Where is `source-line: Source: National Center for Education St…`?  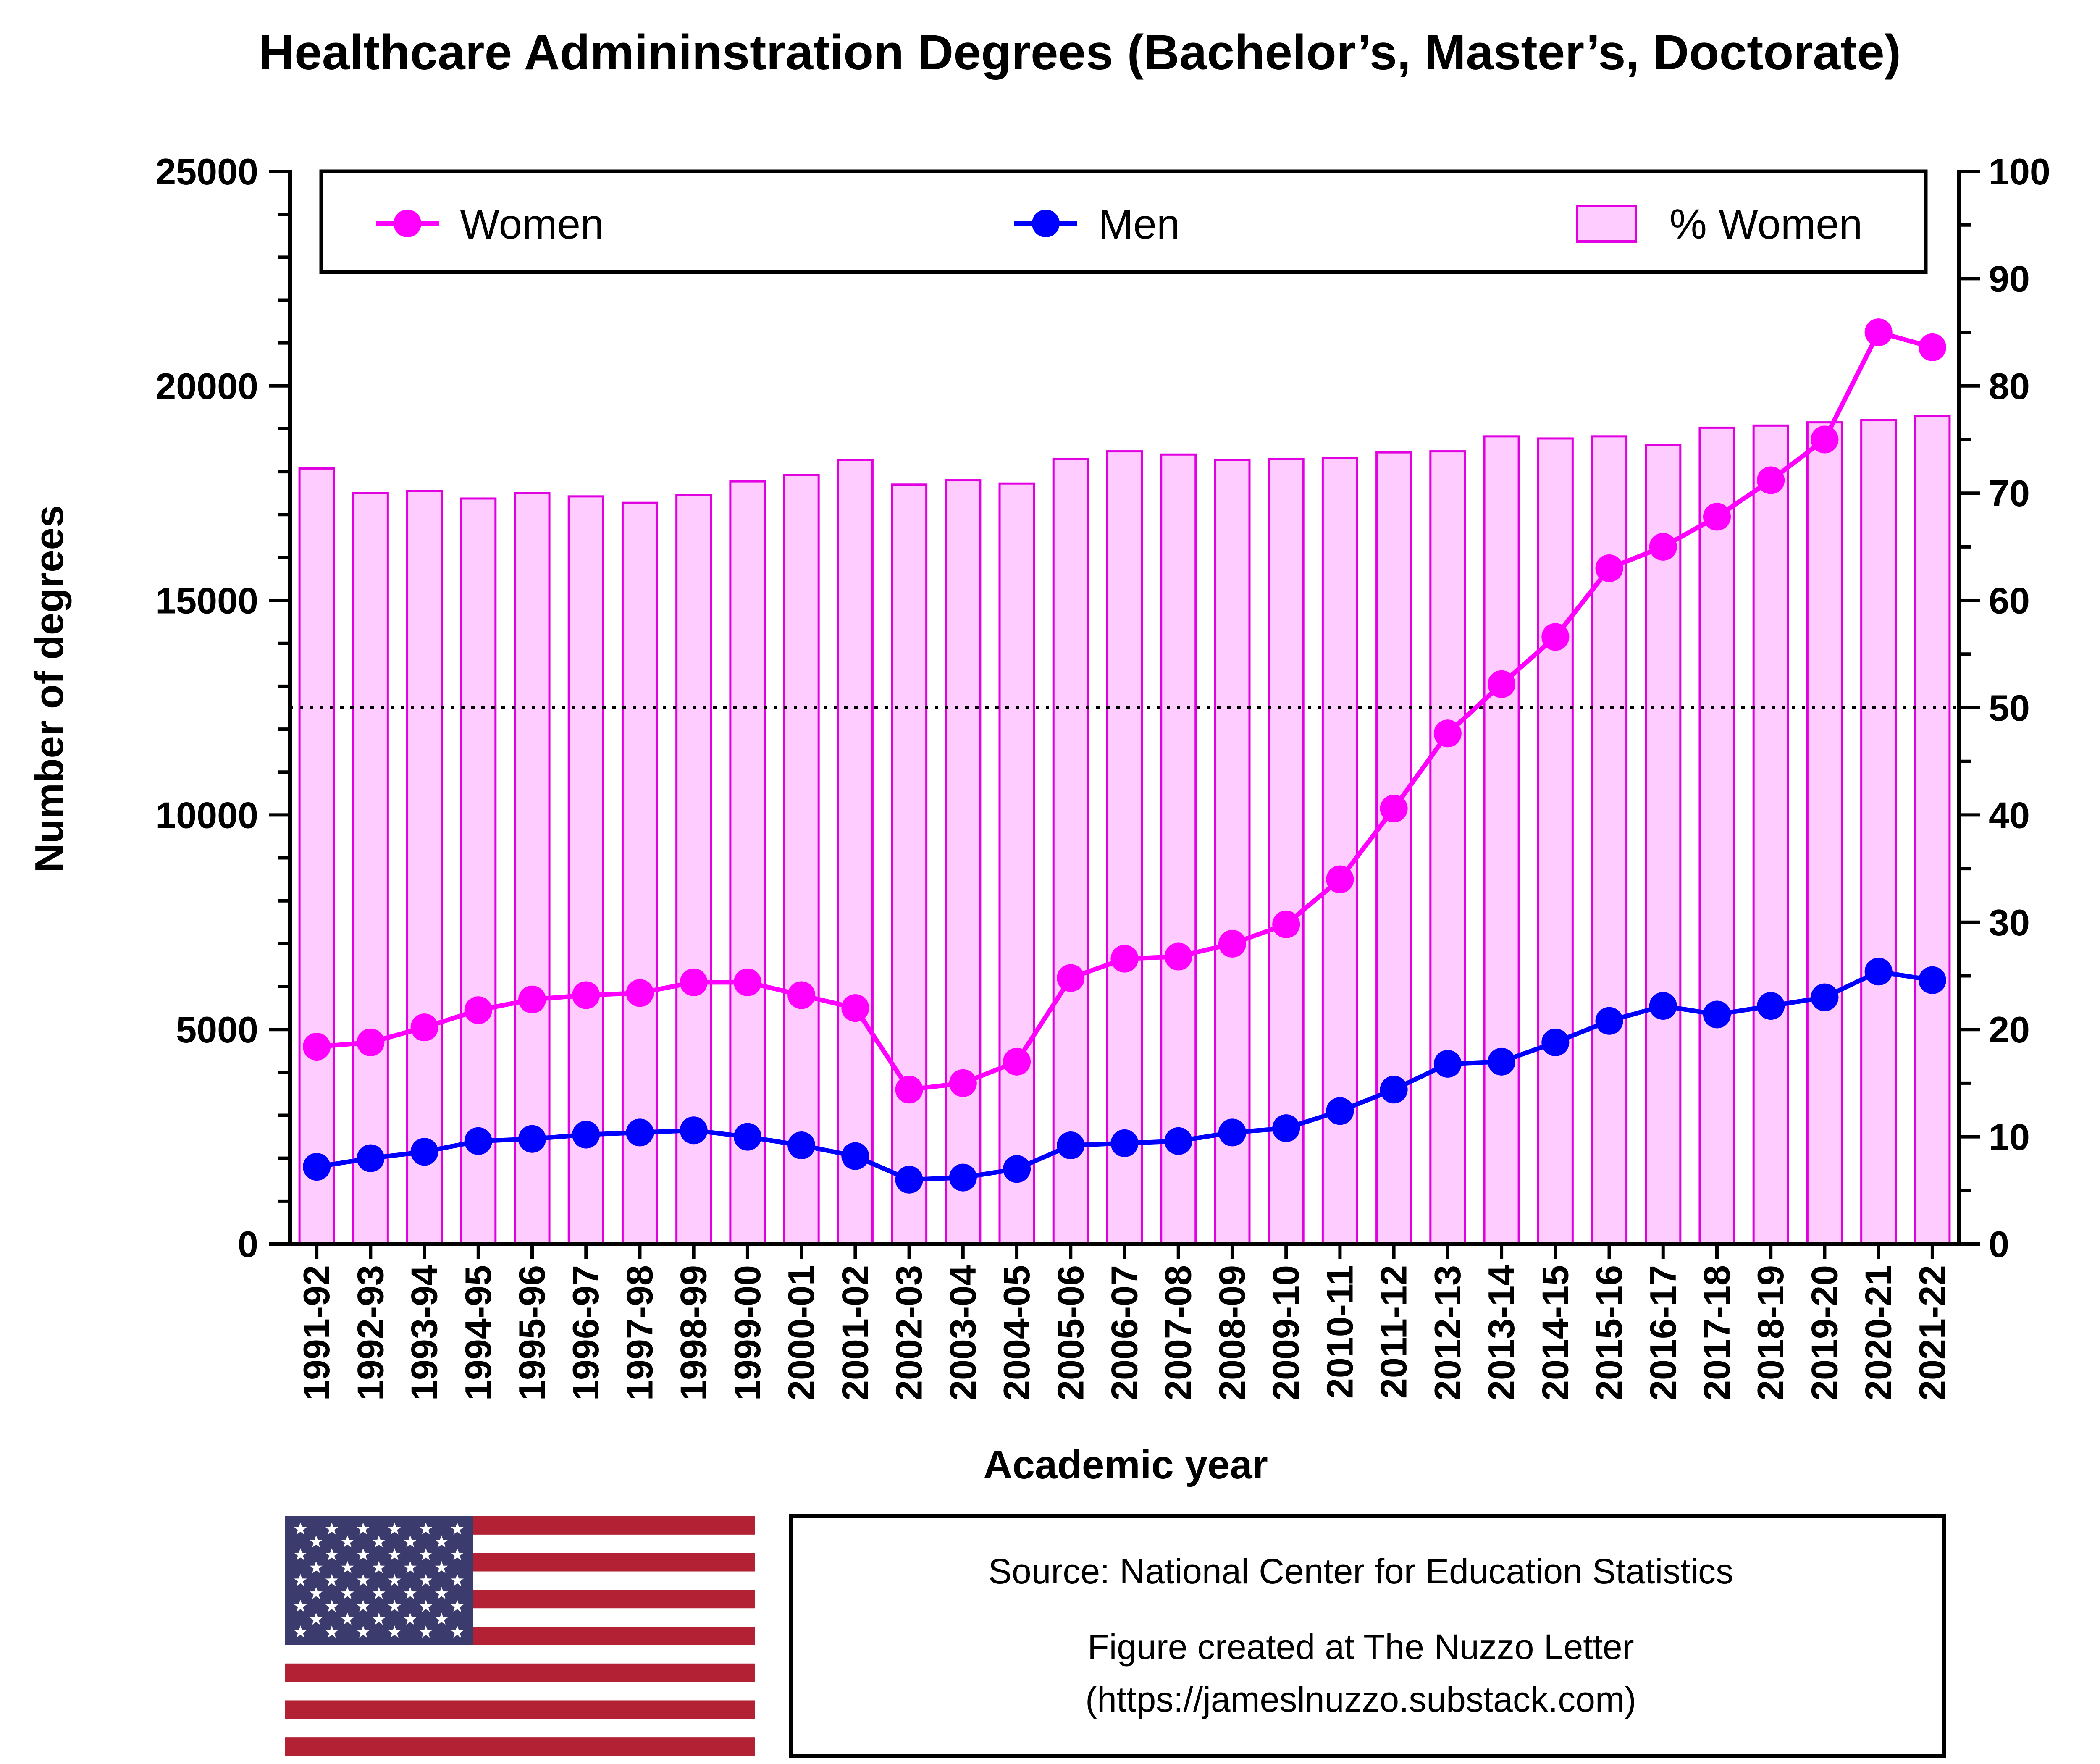
source-line: Source: National Center for Education St… is located at coordinates (1360, 1571).